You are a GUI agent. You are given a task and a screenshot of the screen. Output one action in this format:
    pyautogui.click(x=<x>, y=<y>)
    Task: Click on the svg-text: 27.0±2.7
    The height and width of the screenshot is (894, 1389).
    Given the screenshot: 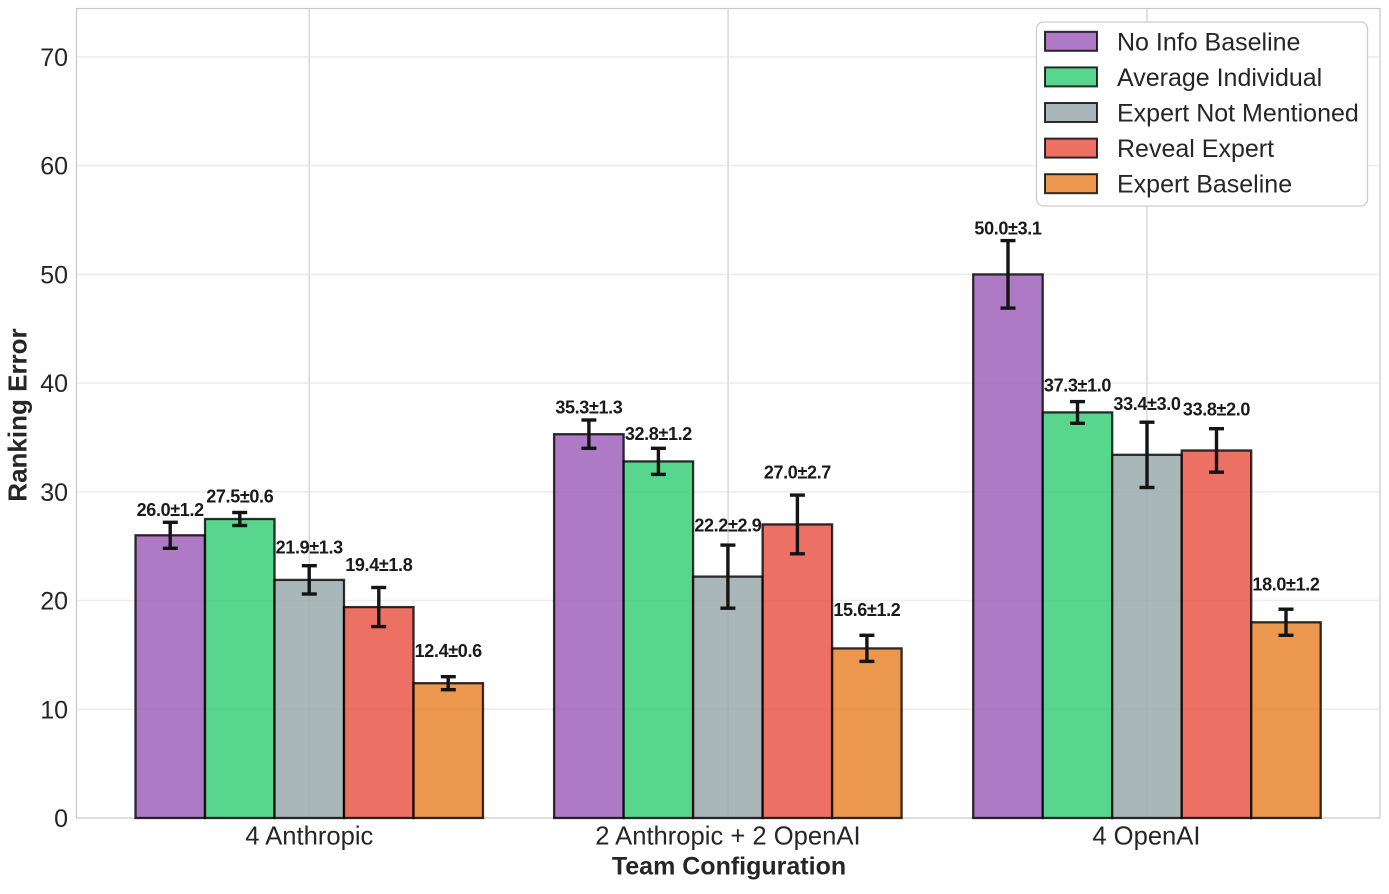 What is the action you would take?
    pyautogui.click(x=797, y=473)
    